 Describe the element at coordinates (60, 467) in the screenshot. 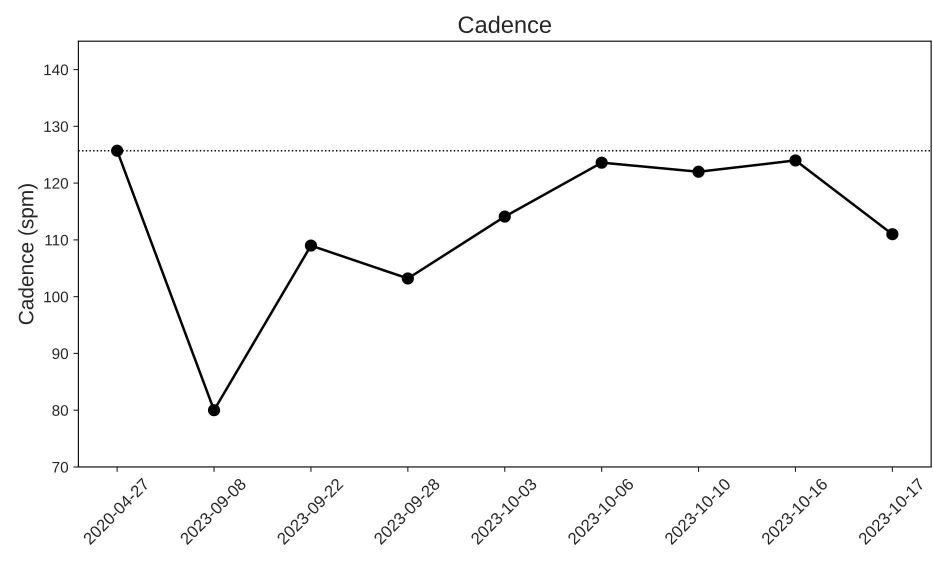

I see `y-tick-label: 70` at that location.